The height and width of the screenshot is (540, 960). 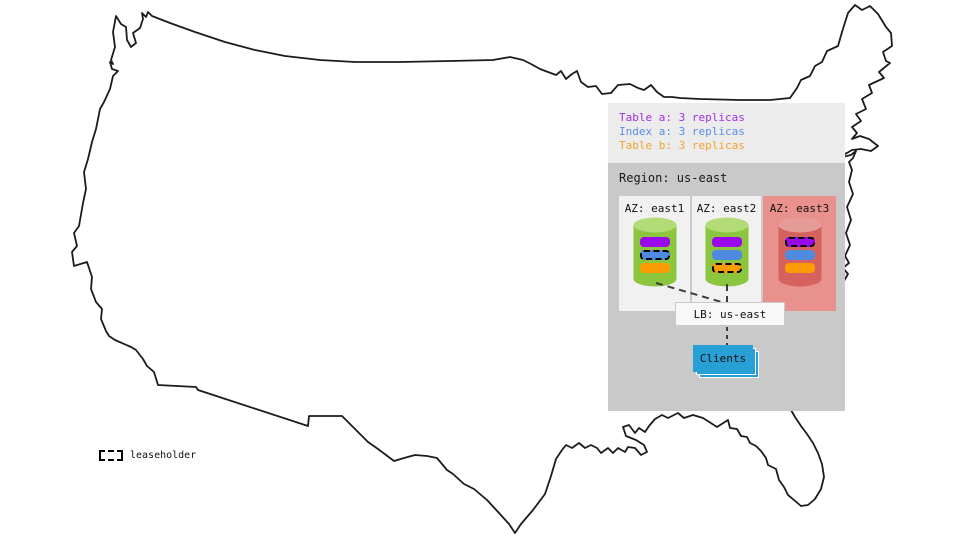 I want to click on az-east3-label: AZ: east3, so click(x=799, y=208).